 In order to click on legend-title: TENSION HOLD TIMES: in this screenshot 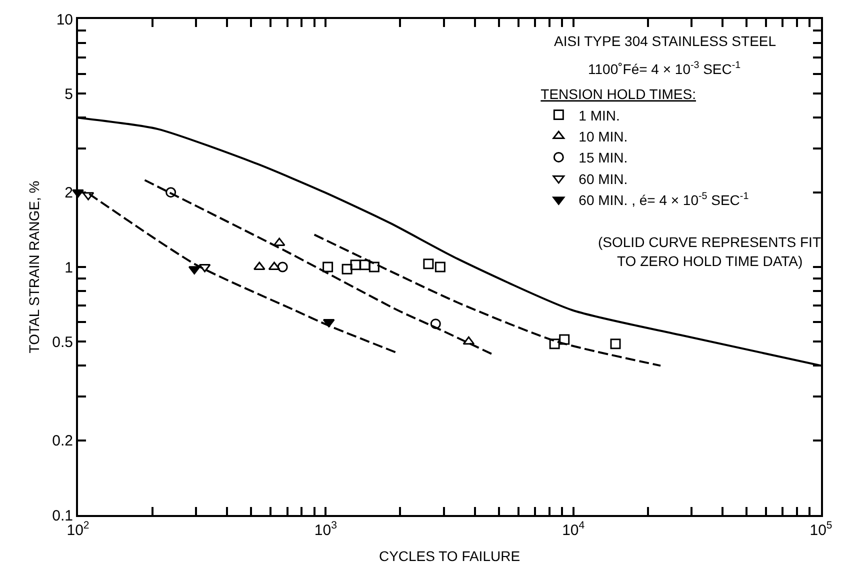, I will do `click(618, 94)`.